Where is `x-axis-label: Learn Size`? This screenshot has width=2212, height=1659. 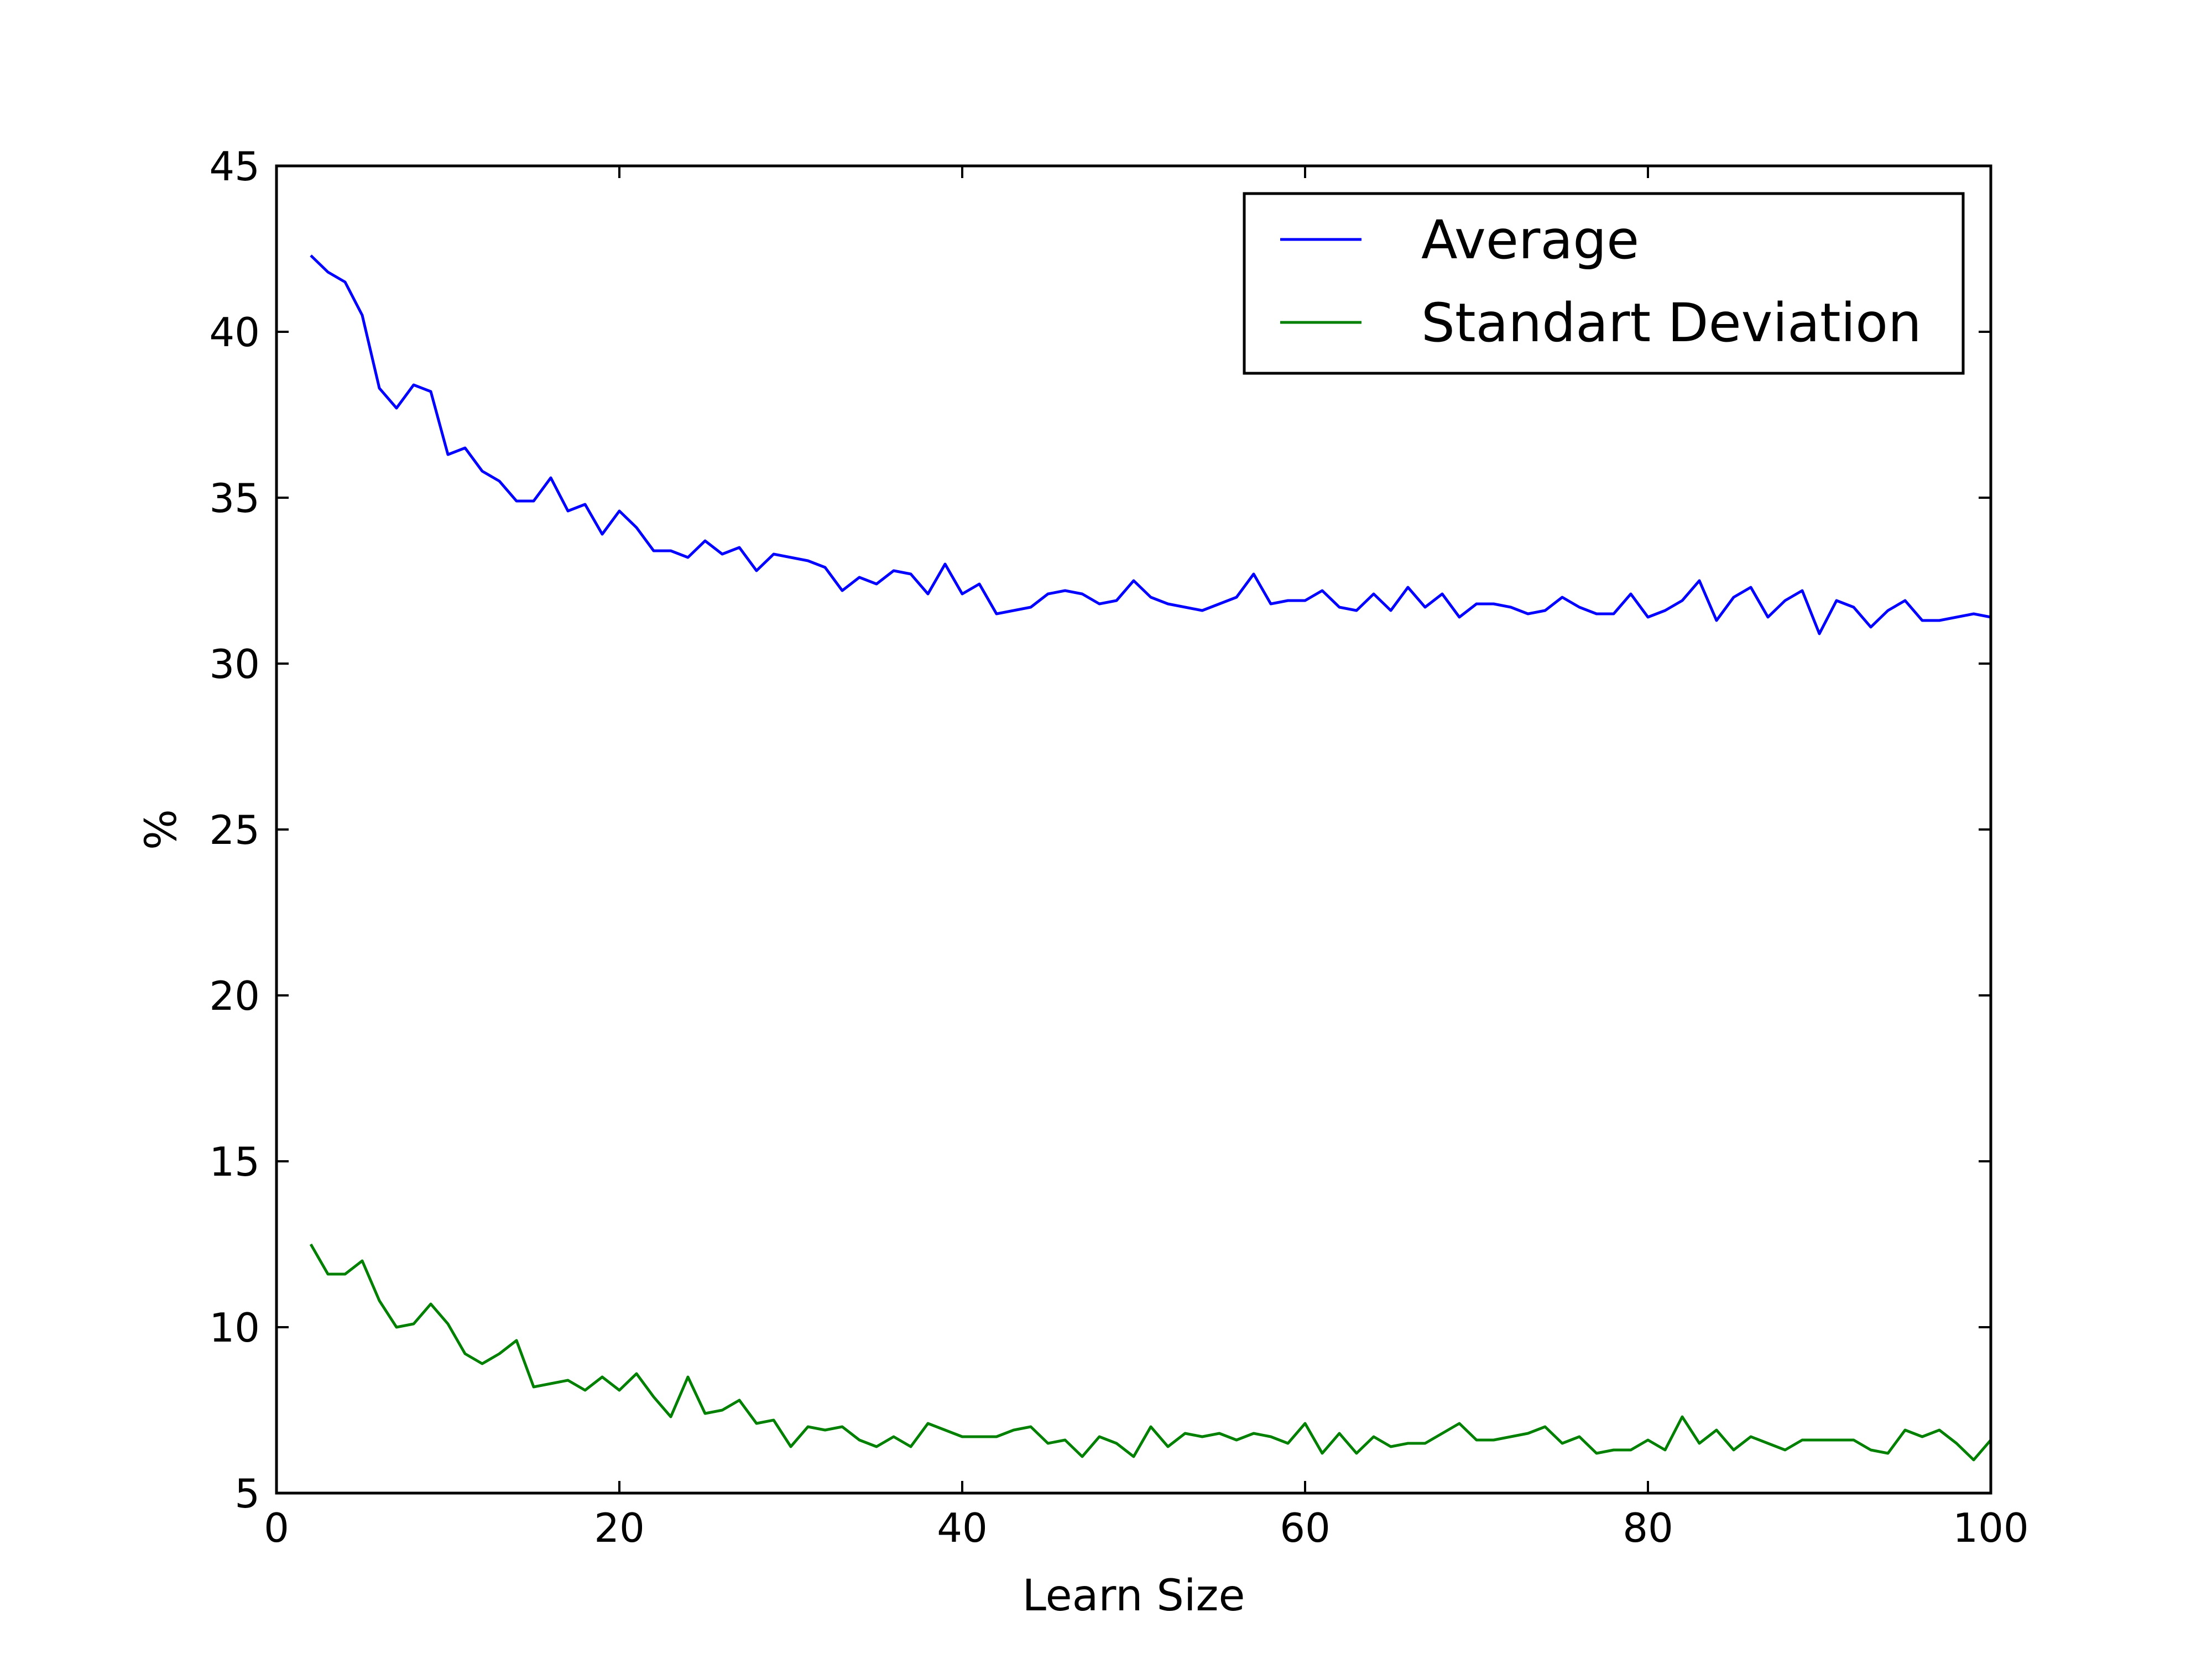 x-axis-label: Learn Size is located at coordinates (1134, 1596).